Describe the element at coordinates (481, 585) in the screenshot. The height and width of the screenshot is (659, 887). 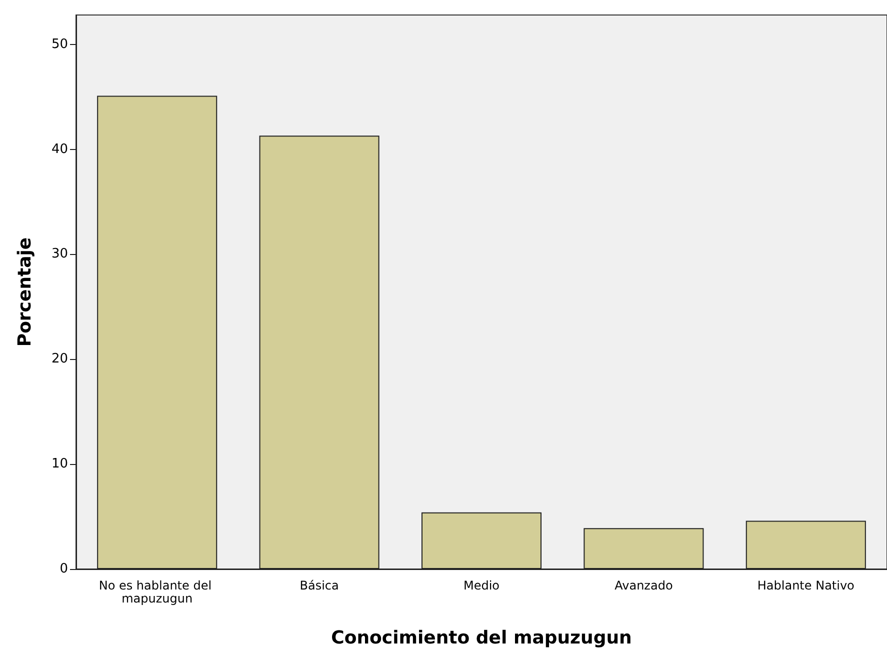
I see `x-tick-label: Medio` at that location.